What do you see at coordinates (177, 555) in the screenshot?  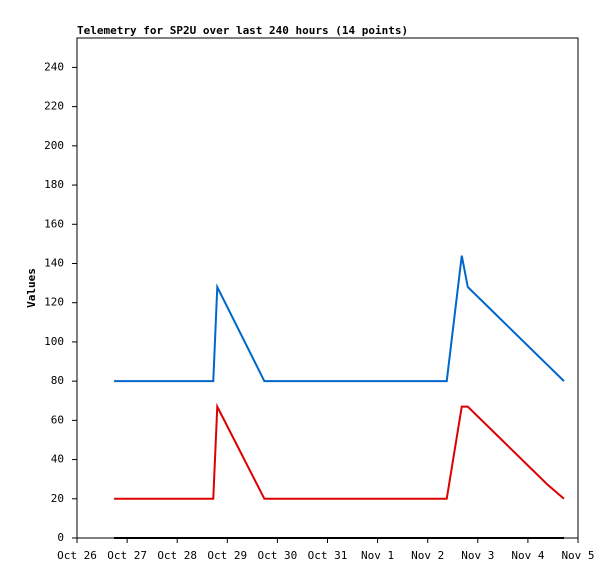 I see `x-tick-label: Oct 28` at bounding box center [177, 555].